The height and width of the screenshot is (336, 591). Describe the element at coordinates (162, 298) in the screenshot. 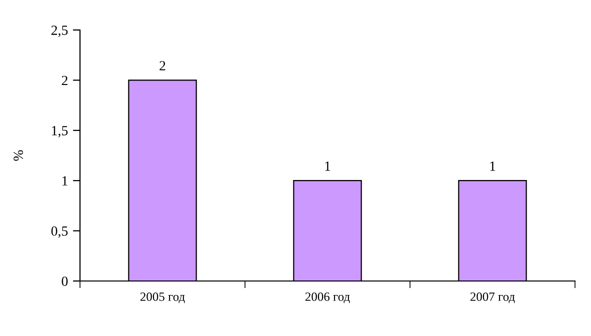

I see `x-tick-label: 2005 год` at that location.